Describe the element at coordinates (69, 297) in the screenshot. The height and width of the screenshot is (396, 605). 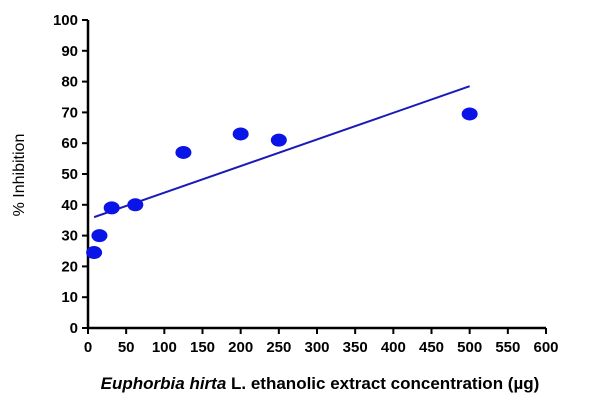
I see `y-tick-label: 10` at that location.